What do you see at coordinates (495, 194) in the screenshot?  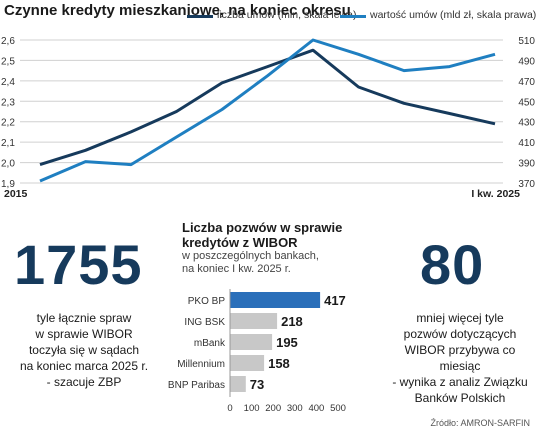 I see `x-axis-tick: I kw. 2025` at bounding box center [495, 194].